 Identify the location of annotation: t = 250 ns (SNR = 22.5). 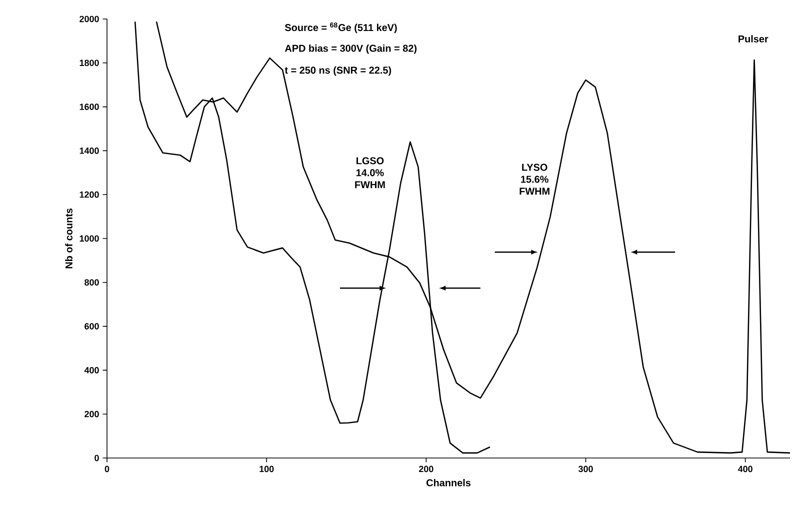
(338, 71).